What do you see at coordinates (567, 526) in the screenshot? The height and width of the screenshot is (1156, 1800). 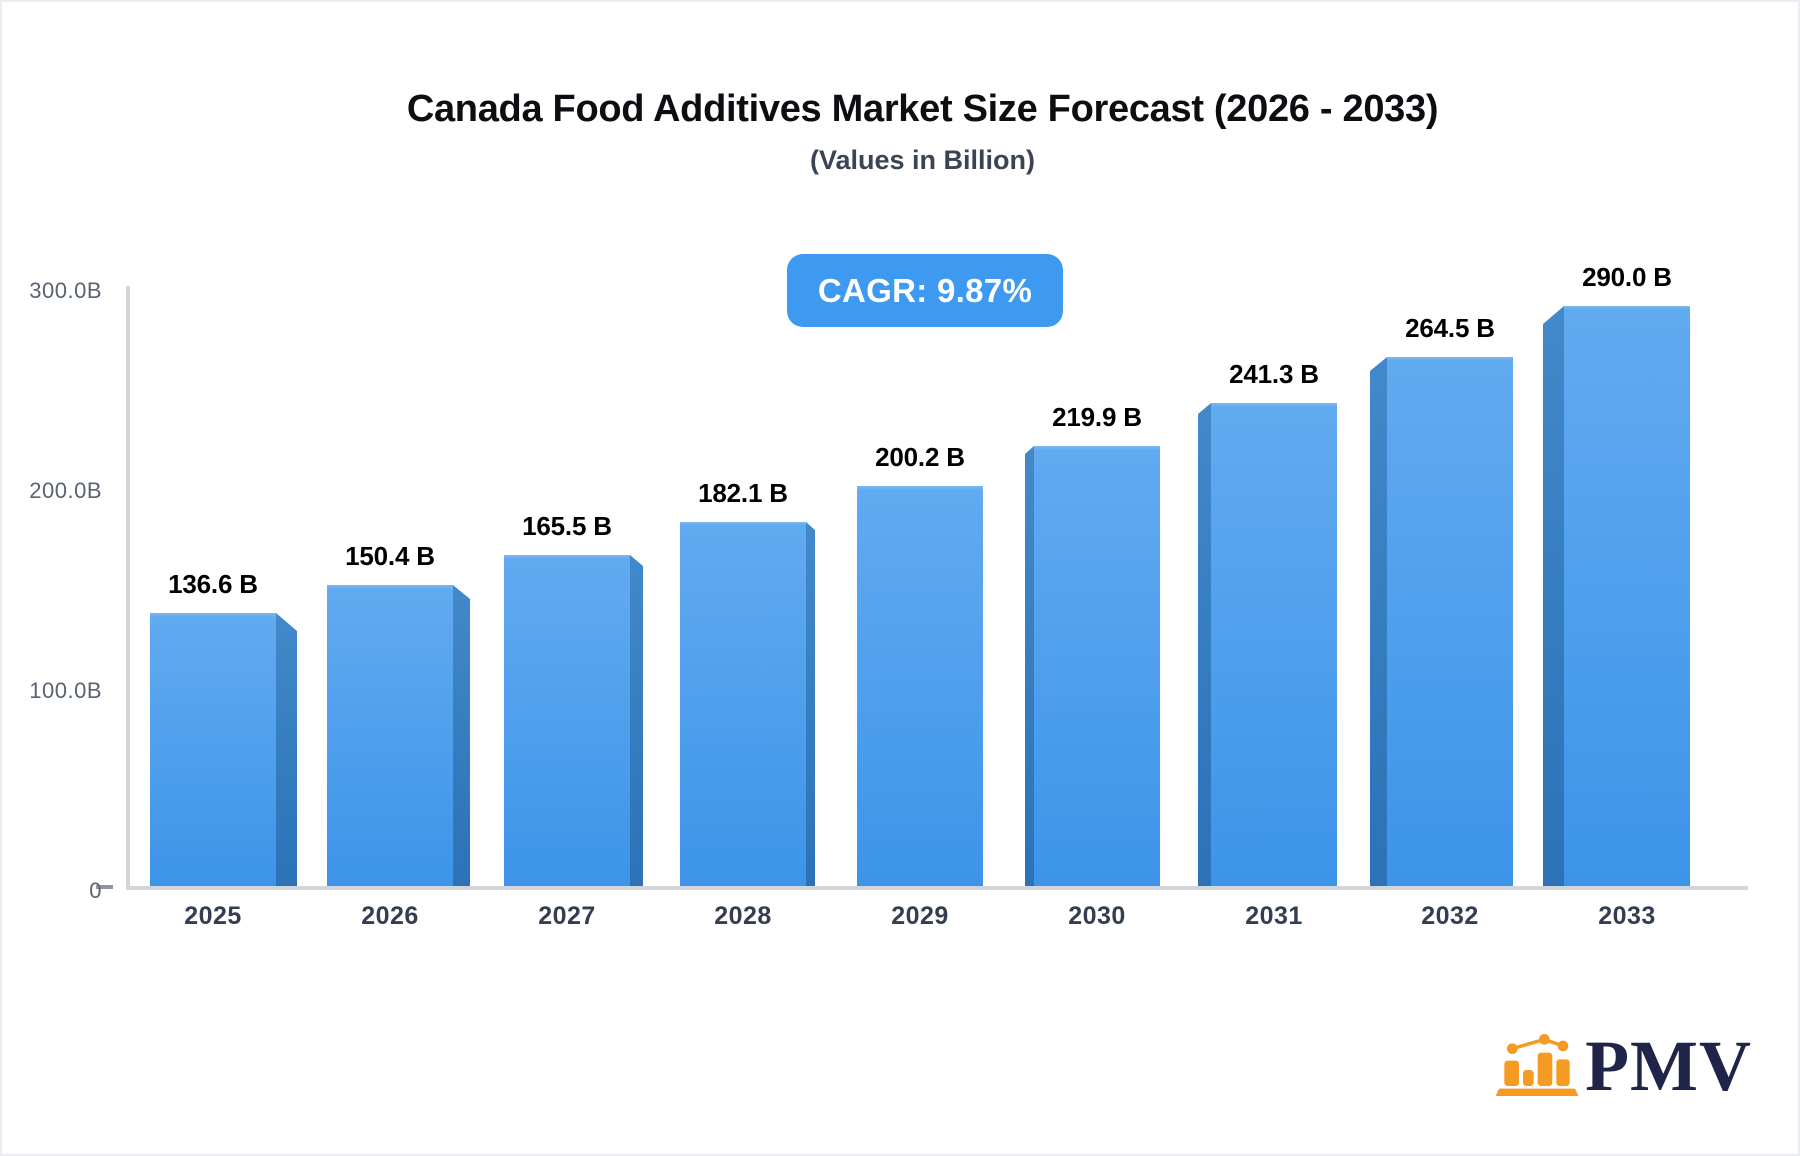 I see `bar-value-label: 165.5 B` at bounding box center [567, 526].